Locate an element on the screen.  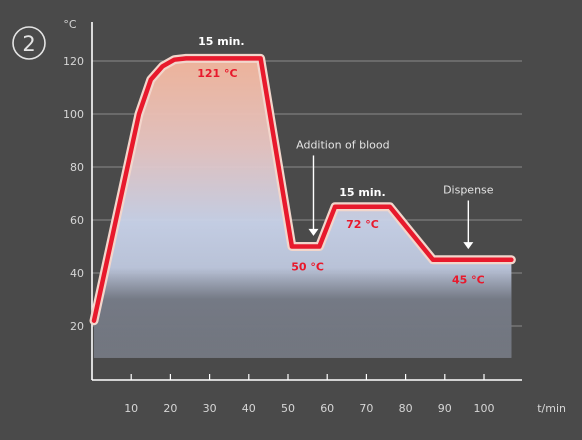
x-axis-unit-label: t/min is located at coordinates (551, 408).